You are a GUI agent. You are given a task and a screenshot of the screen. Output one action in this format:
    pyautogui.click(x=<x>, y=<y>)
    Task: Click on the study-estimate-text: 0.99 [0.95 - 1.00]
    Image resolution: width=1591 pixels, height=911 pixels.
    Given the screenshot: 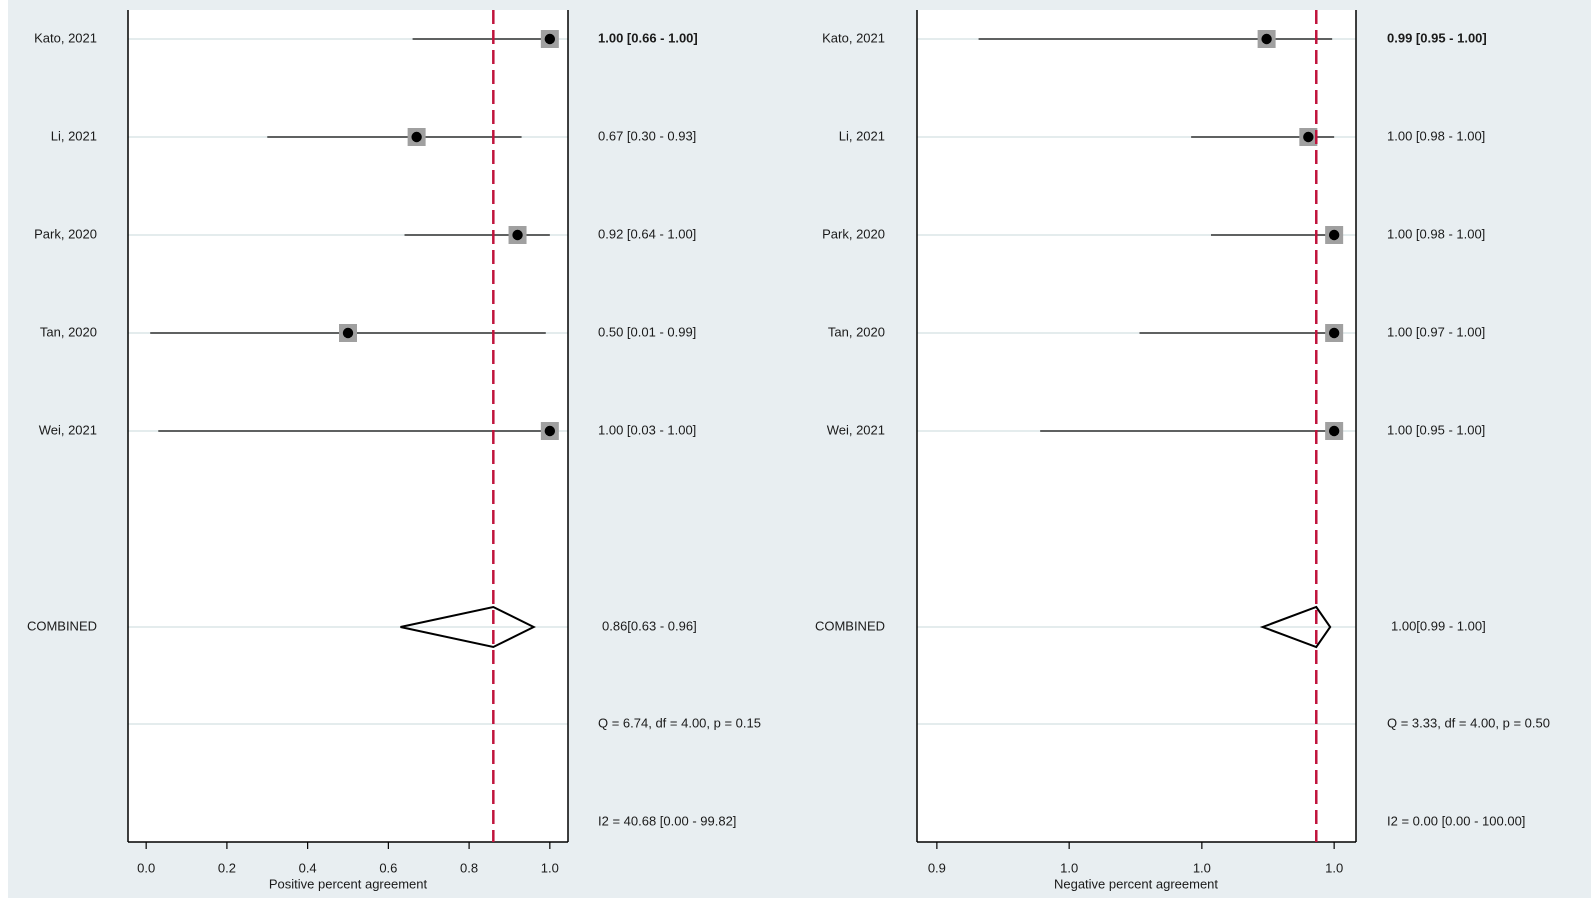 What is the action you would take?
    pyautogui.click(x=1437, y=37)
    